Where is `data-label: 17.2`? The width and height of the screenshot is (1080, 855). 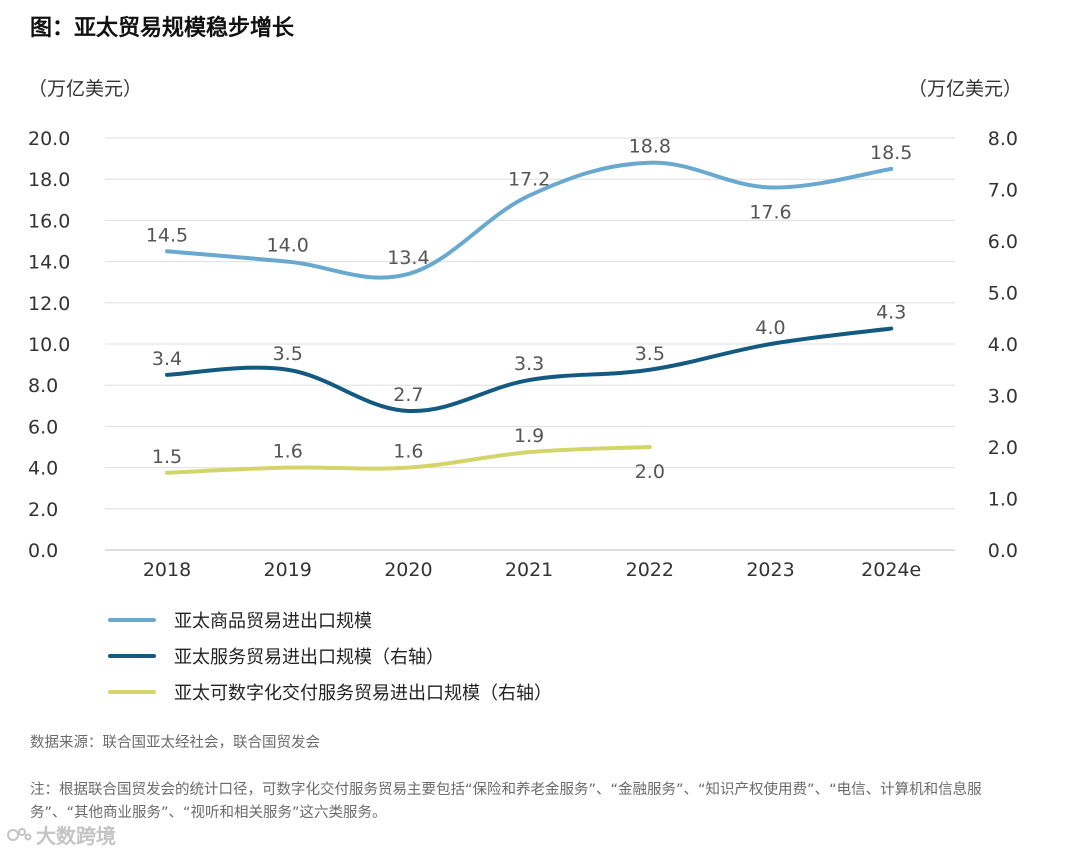
data-label: 17.2 is located at coordinates (529, 180).